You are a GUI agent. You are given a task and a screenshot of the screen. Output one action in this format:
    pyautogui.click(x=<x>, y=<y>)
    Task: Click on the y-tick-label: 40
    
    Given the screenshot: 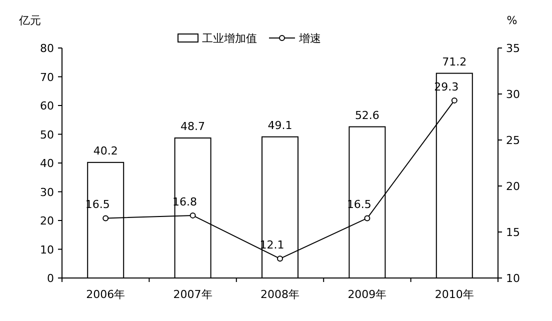 What is the action you would take?
    pyautogui.click(x=47, y=163)
    